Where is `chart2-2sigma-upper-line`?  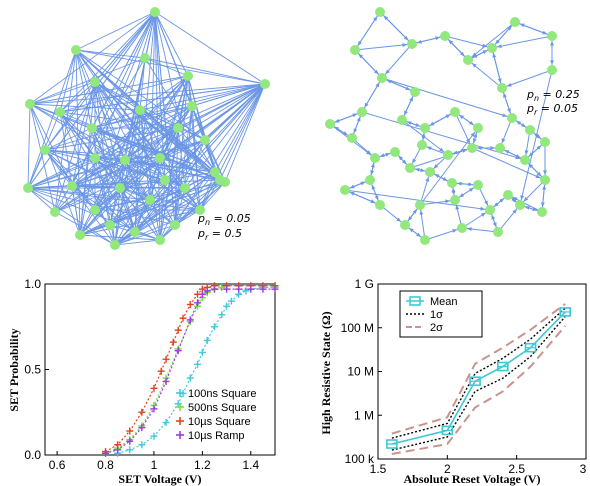 chart2-2sigma-upper-line is located at coordinates (478, 369).